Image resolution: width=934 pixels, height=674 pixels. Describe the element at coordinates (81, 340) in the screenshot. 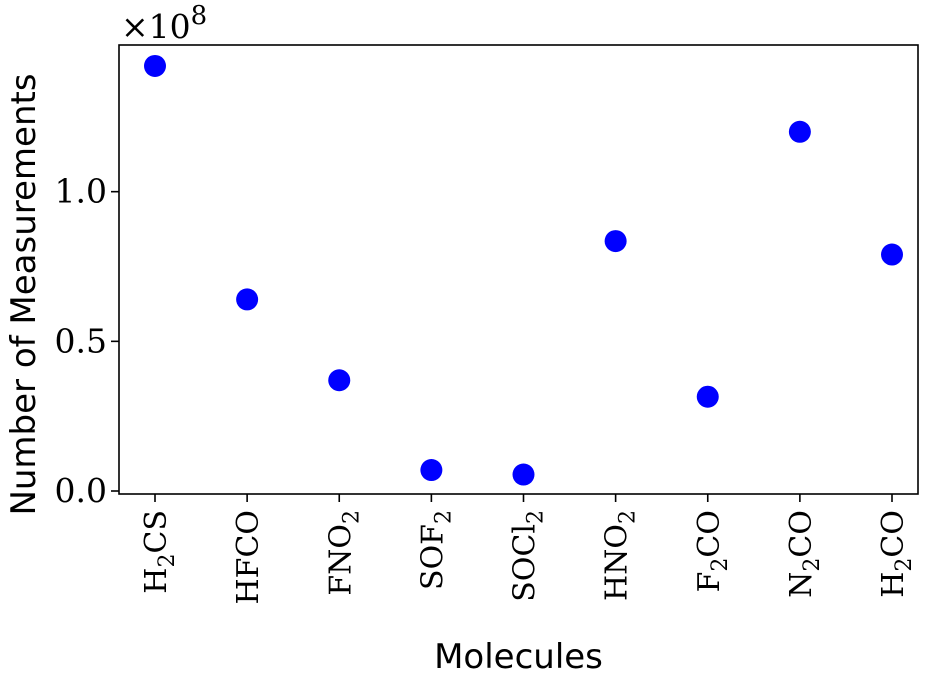

I see `y-tick-label: 0.5` at that location.